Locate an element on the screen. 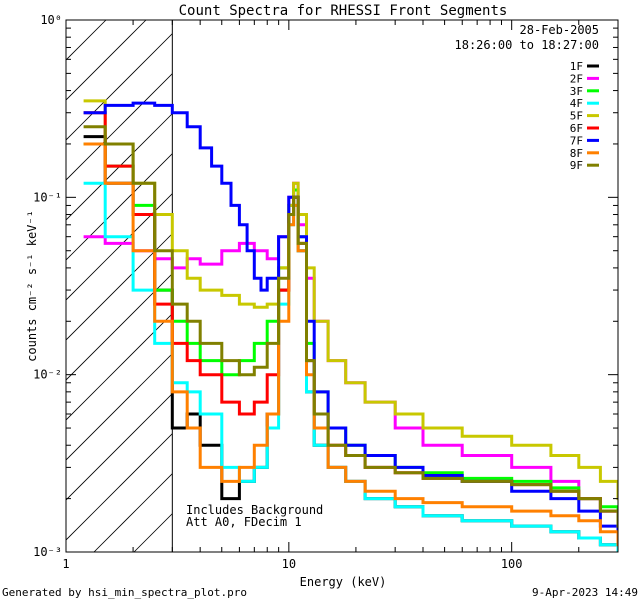 This screenshot has height=600, width=640. footer-timestamp: 9-Apr-2023 14:49 is located at coordinates (585, 592).